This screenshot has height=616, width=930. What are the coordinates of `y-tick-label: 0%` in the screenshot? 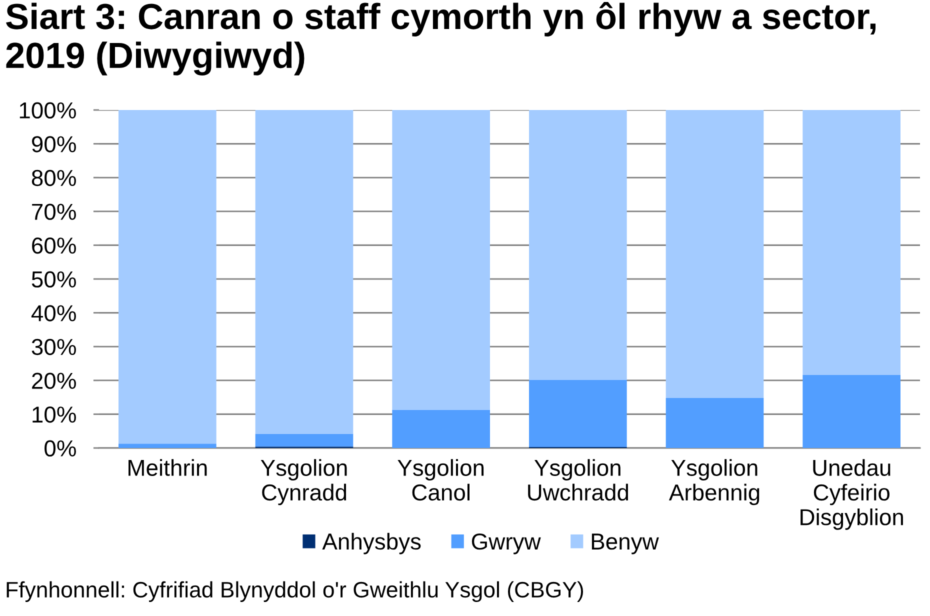 It's located at (60, 448).